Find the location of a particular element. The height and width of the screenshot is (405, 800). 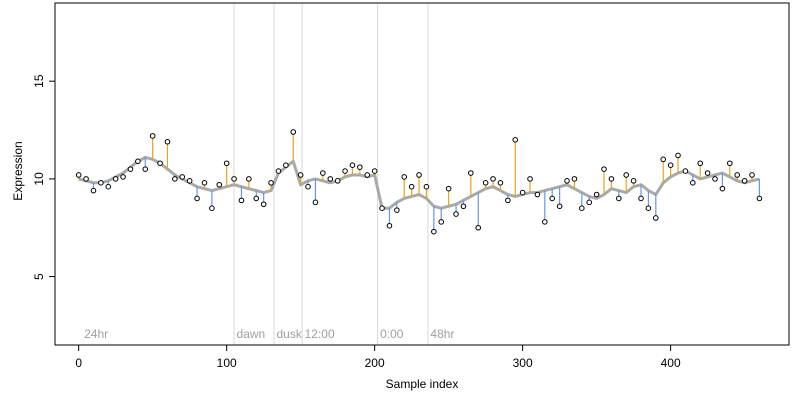

phase-annotation-0: 24hr is located at coordinates (96, 334).